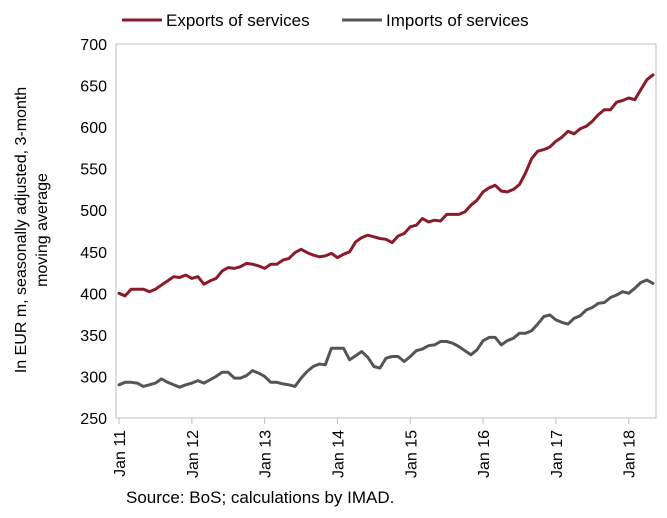  Describe the element at coordinates (93, 170) in the screenshot. I see `y-tick-label: 550` at that location.